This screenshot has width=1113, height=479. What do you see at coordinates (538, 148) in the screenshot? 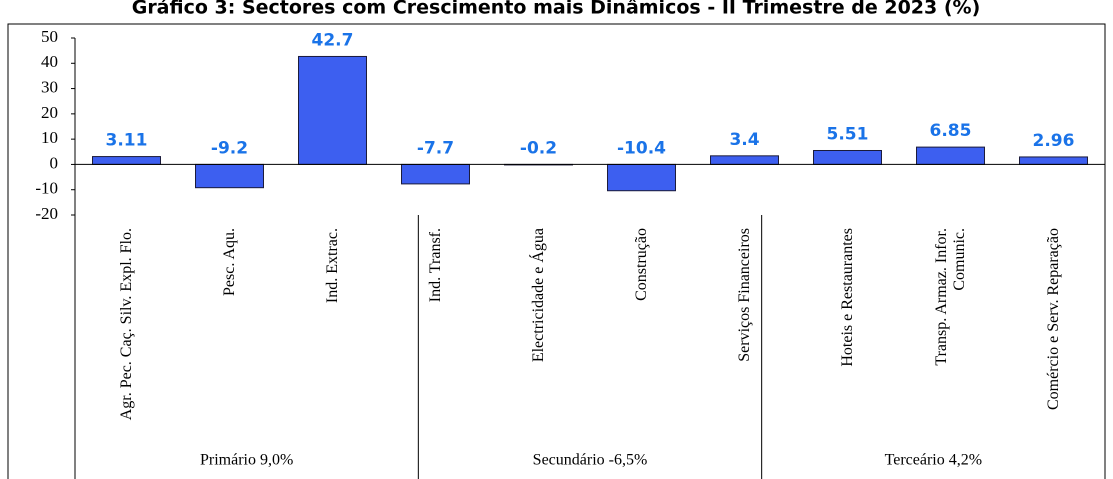
I see `data-label: -0.2` at bounding box center [538, 148].